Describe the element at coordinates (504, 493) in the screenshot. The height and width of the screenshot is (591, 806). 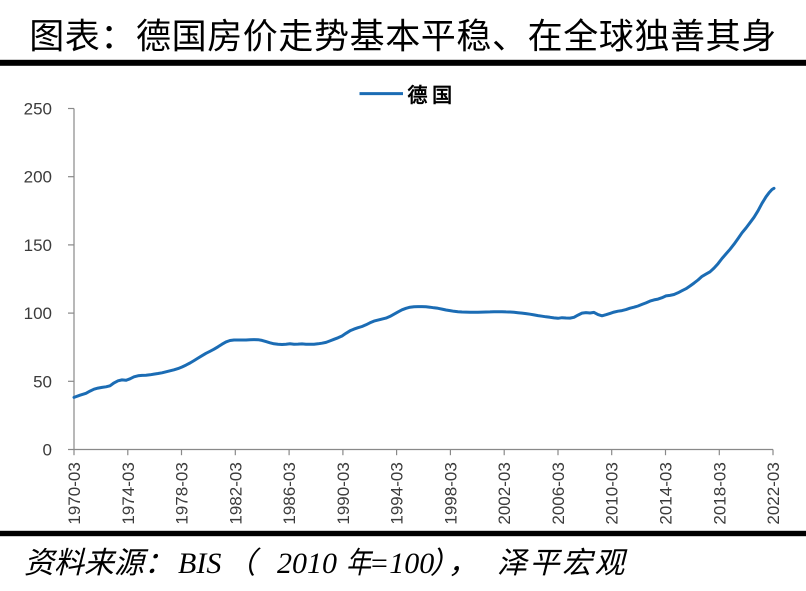
I see `svg-text: 2002-03` at that location.